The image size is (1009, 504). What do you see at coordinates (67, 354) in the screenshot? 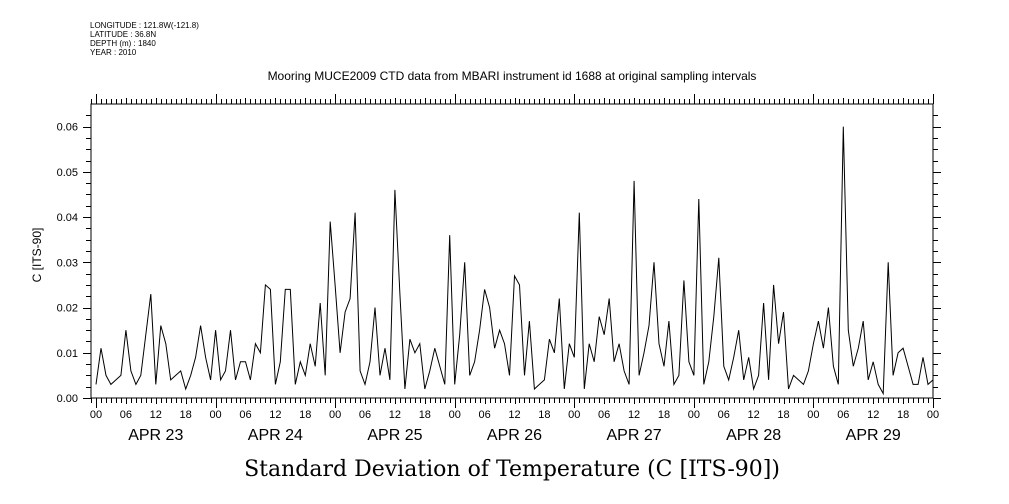
I see `y-tick-label: 0.01` at bounding box center [67, 354].